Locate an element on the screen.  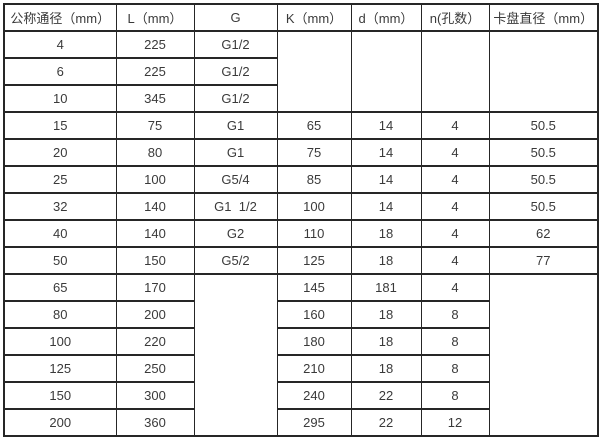
table-cell: 210 is located at coordinates (314, 368).